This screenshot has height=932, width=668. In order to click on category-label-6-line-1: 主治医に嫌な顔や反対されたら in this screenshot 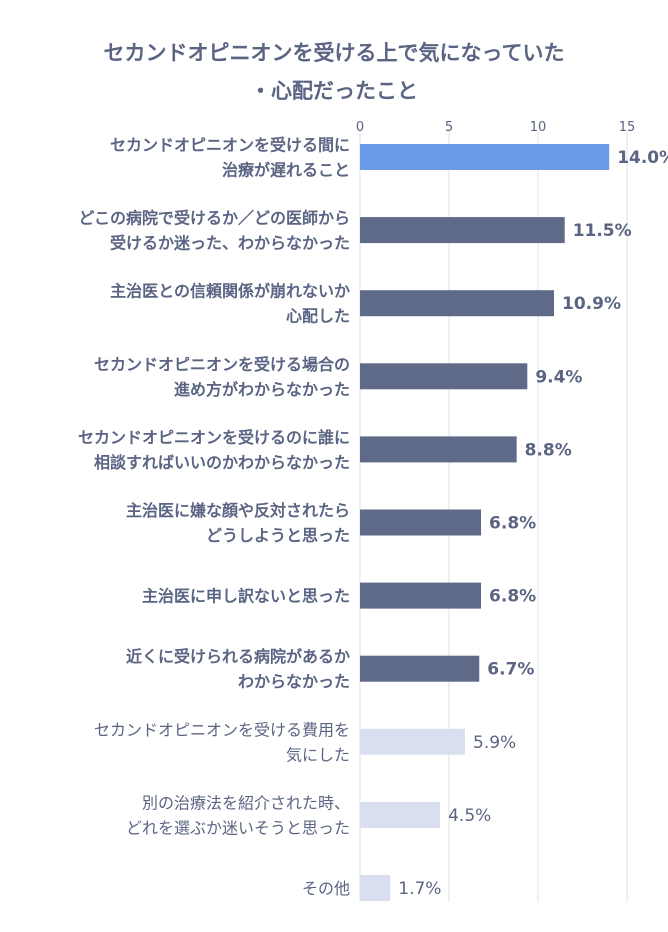, I will do `click(238, 510)`.